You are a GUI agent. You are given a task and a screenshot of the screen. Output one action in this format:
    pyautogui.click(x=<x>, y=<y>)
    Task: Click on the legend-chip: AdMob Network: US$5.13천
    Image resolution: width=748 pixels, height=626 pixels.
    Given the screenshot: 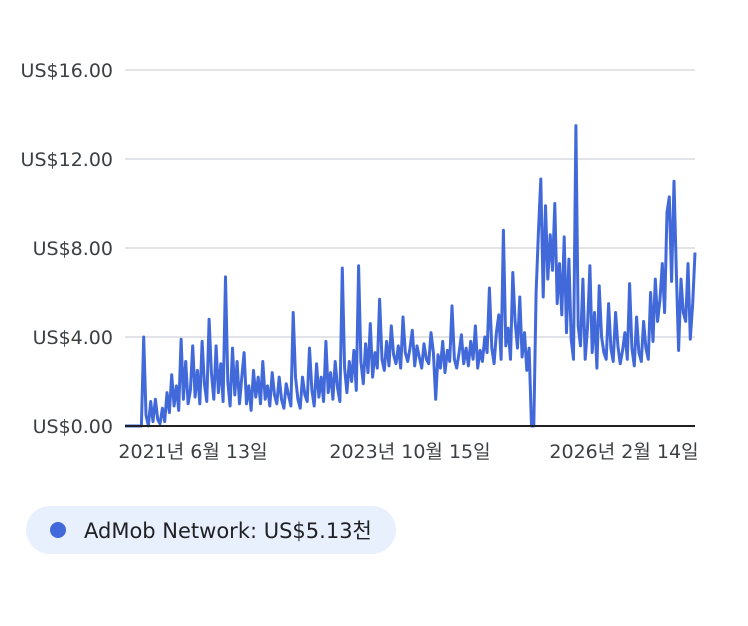 What is the action you would take?
    pyautogui.click(x=211, y=530)
    